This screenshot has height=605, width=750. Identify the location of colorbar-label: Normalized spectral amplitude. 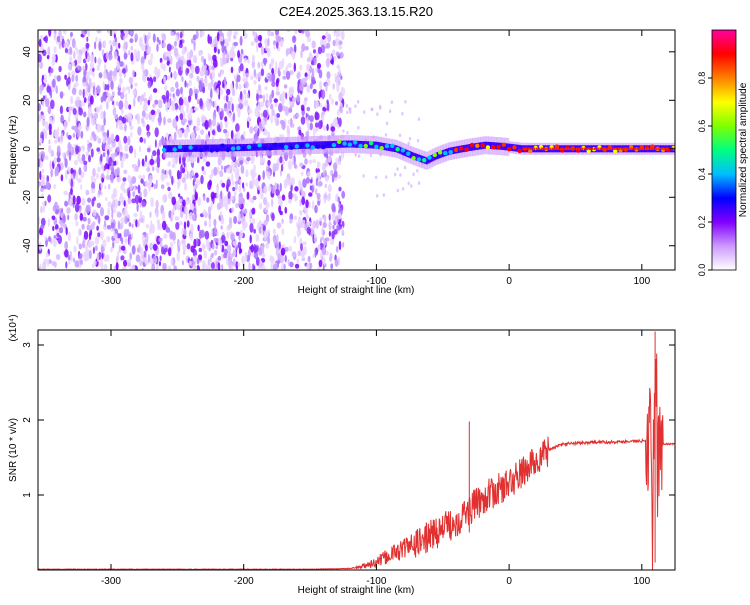
(743, 149).